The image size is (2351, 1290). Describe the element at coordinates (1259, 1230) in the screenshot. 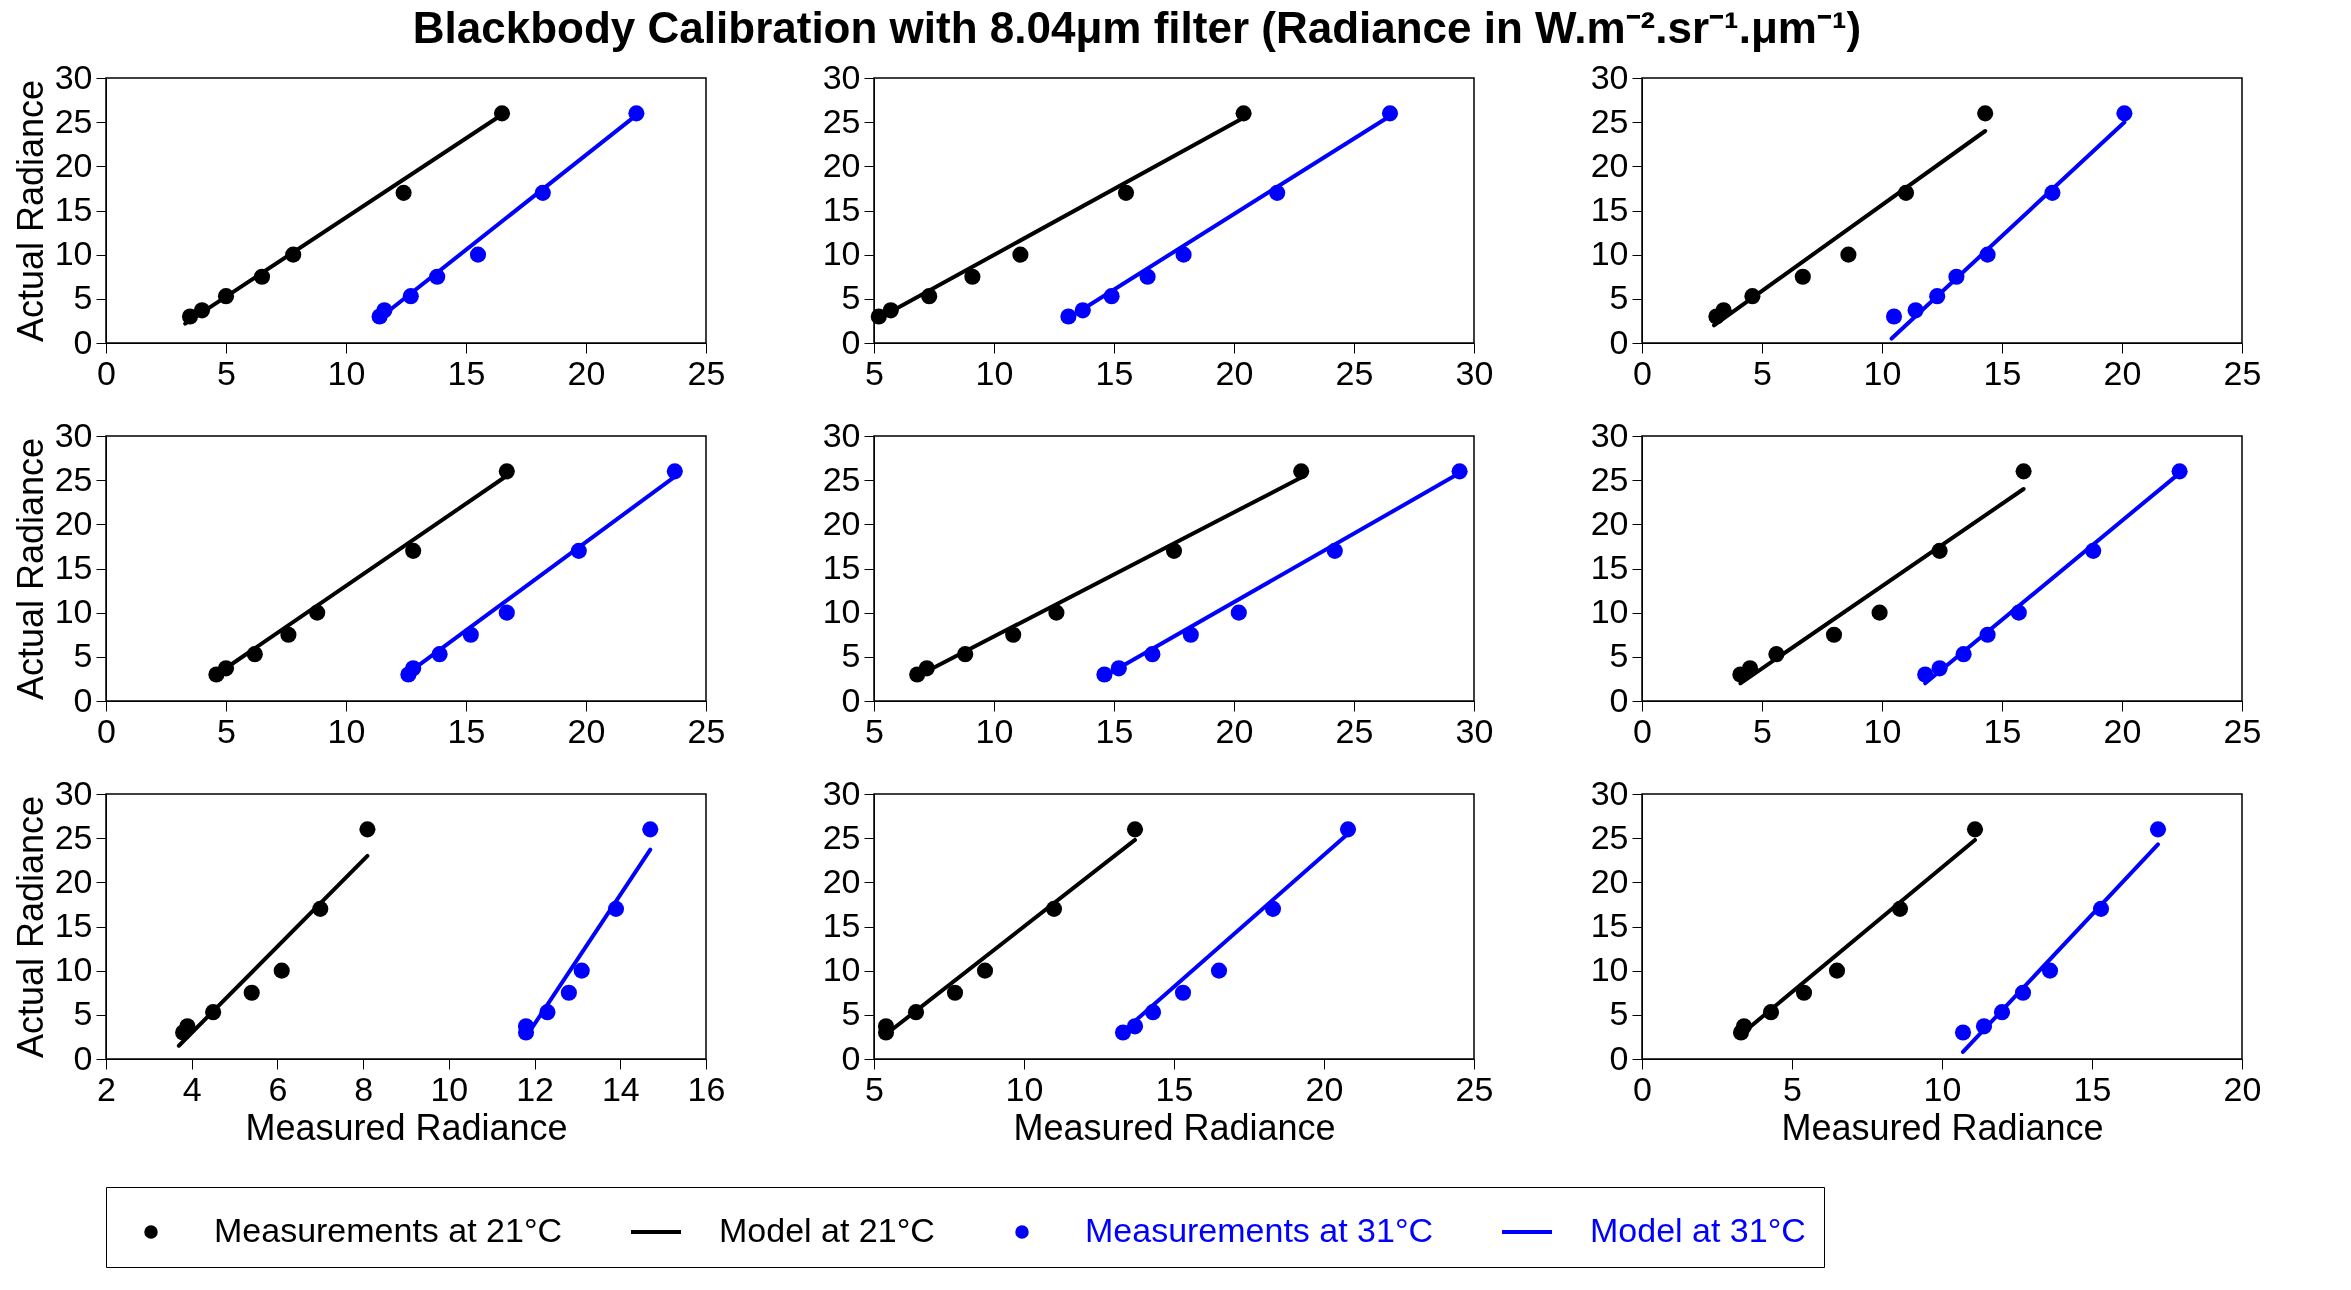

I see `legend-label: Measurements at 31°C` at that location.